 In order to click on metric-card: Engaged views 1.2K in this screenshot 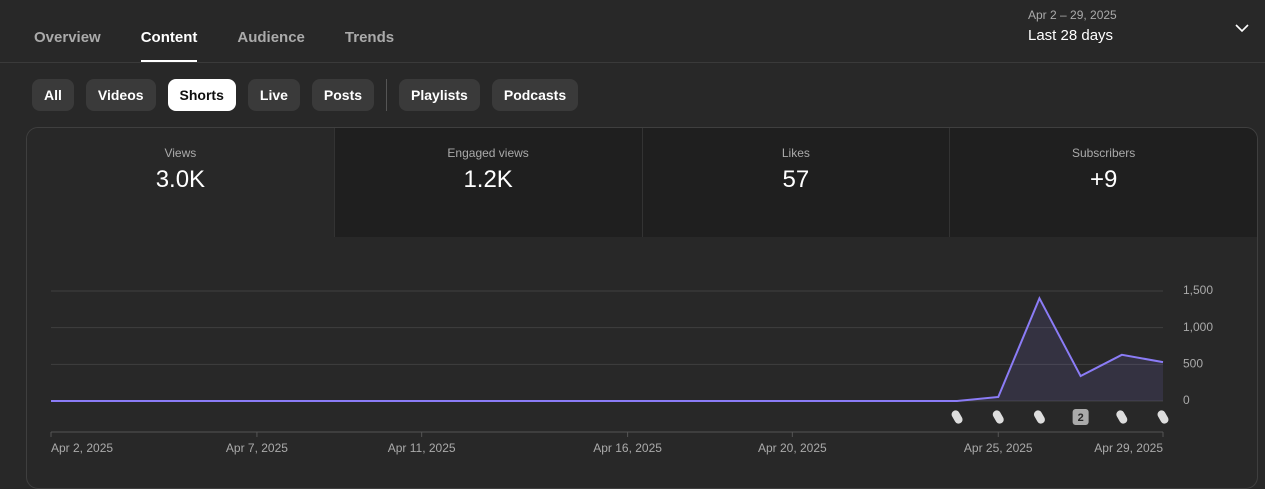, I will do `click(487, 182)`.